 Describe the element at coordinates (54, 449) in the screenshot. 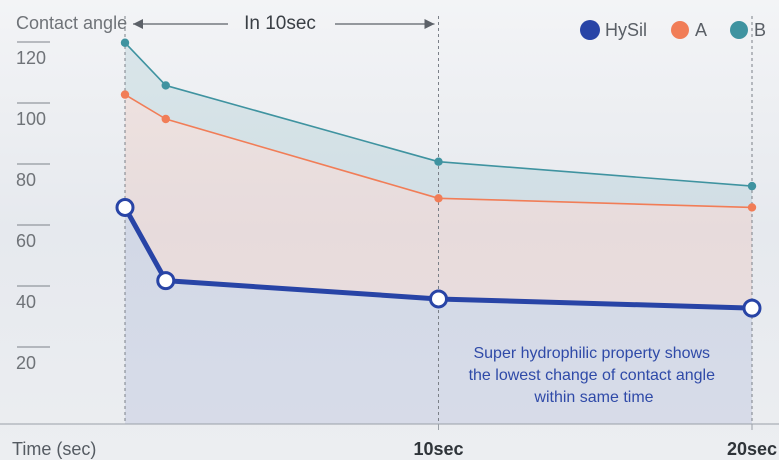

I see `x-axis-label: Time (sec)` at that location.